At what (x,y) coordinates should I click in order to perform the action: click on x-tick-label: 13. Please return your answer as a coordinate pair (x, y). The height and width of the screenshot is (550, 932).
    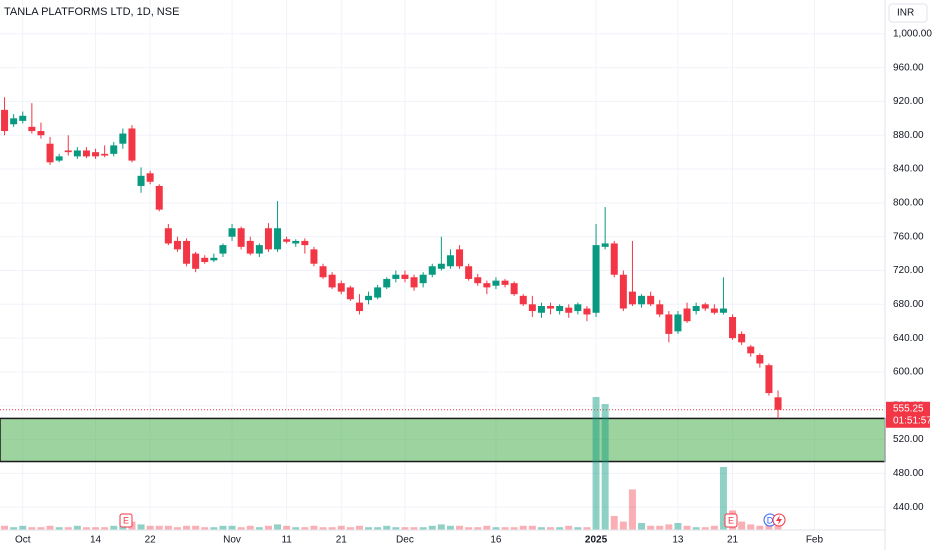
    Looking at the image, I should click on (678, 540).